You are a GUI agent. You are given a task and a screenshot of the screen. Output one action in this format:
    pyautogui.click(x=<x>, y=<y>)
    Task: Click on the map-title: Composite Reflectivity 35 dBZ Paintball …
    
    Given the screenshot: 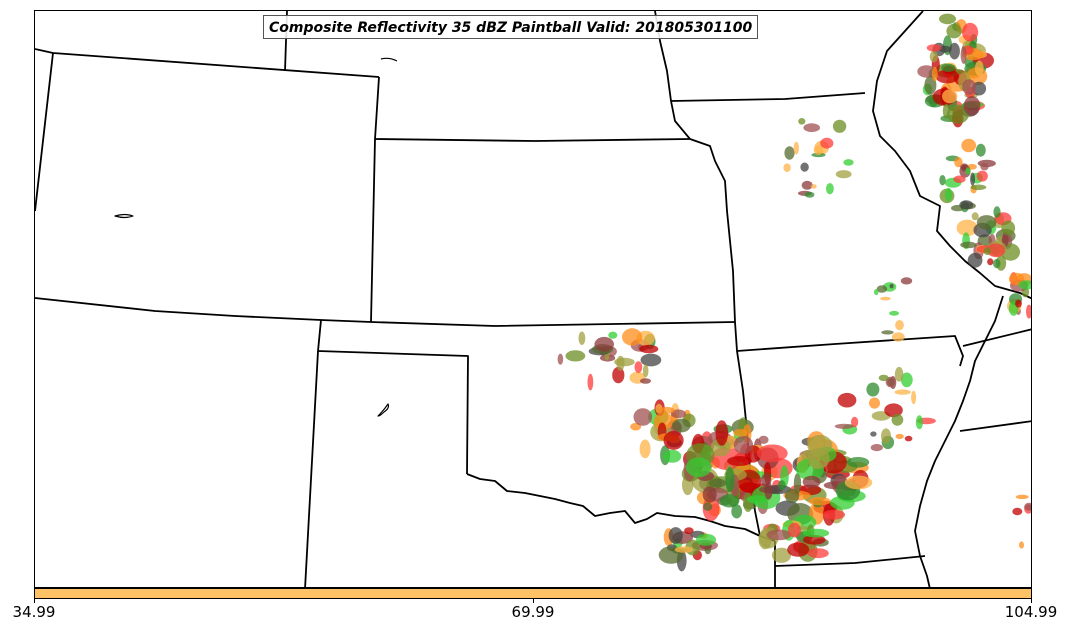 What is the action you would take?
    pyautogui.click(x=511, y=27)
    